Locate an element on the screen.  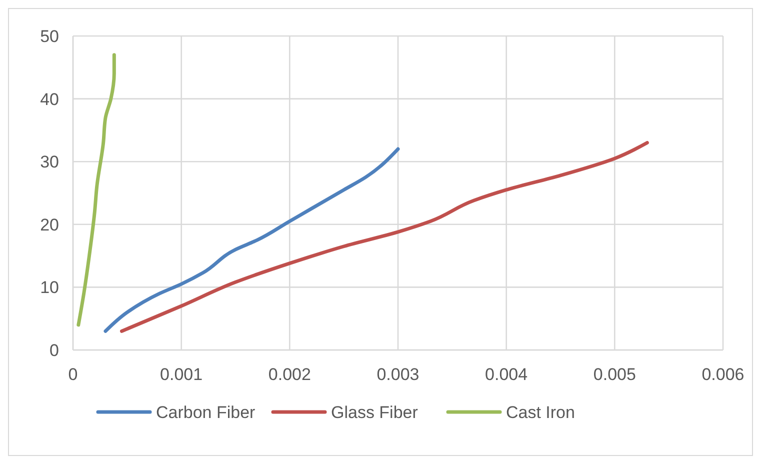
line-series is located at coordinates (96, 190).